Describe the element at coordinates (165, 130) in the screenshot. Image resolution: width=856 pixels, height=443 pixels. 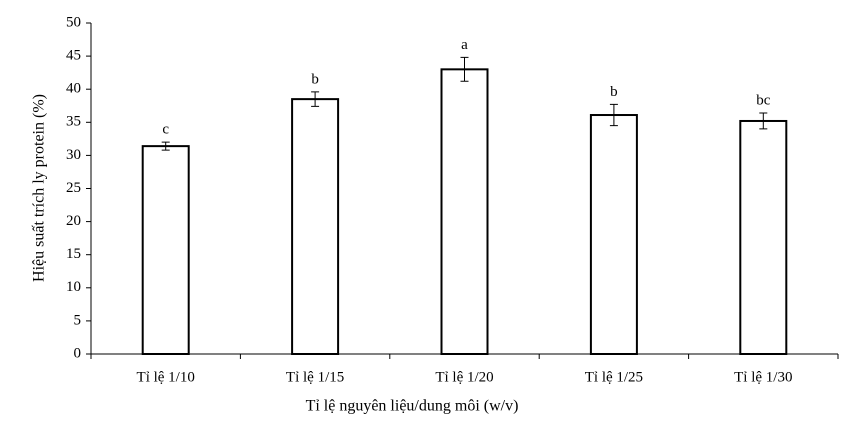
I see `significance-letter: c` at that location.